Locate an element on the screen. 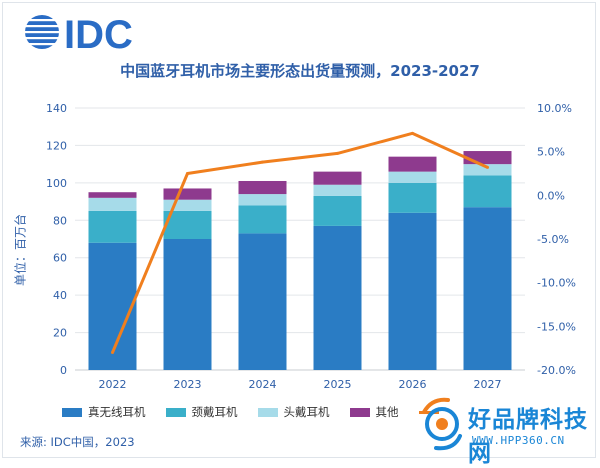 The width and height of the screenshot is (600, 468). y2-tick-label: 10.0% is located at coordinates (554, 108).